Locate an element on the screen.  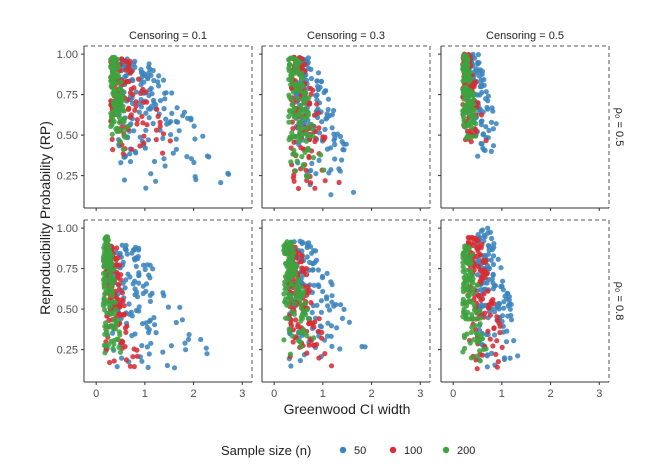
x-tick-label: 1 is located at coordinates (145, 394).